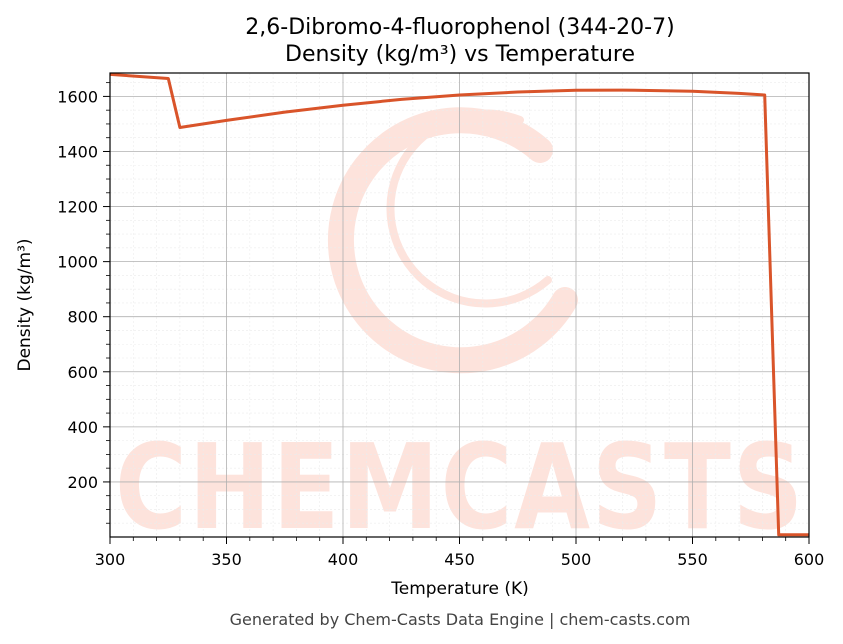  Describe the element at coordinates (77, 262) in the screenshot. I see `y-tick-label: 1000` at that location.